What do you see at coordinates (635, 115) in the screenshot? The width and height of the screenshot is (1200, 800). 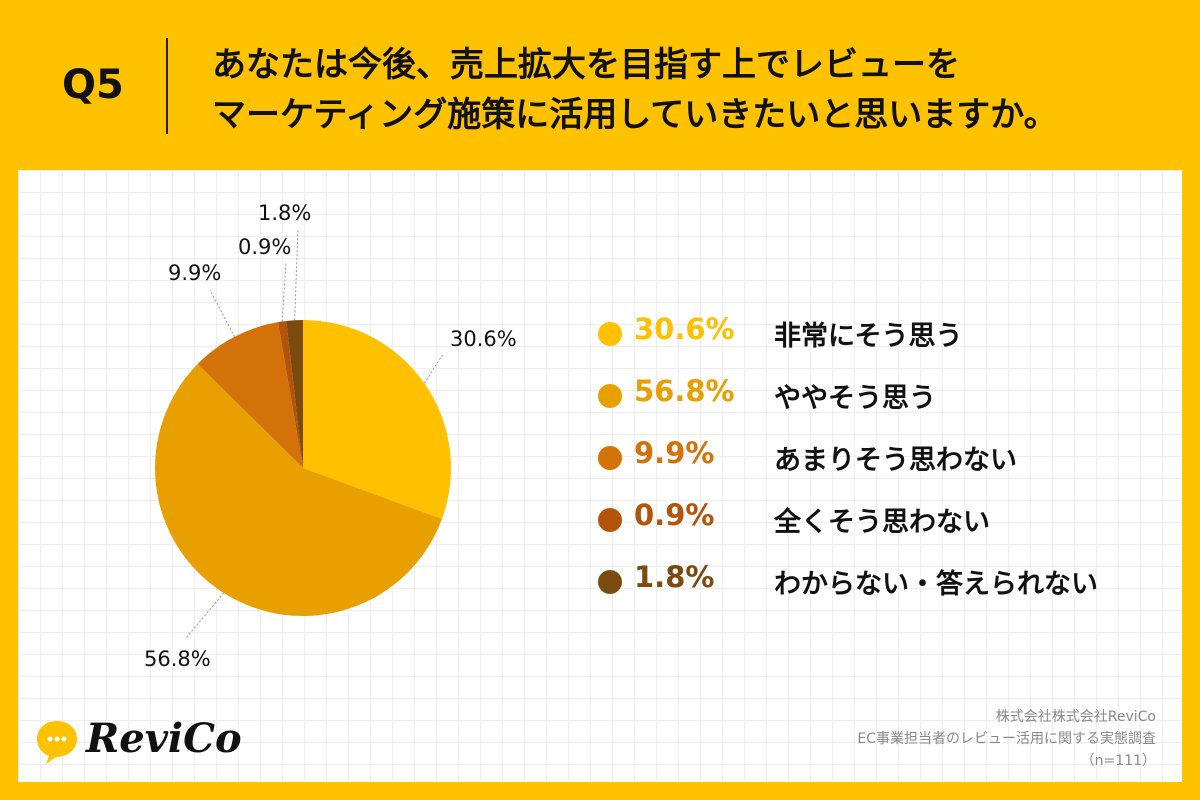 I see `question-line-2: マーケティング施策に活用していきたいと思いますか。` at bounding box center [635, 115].